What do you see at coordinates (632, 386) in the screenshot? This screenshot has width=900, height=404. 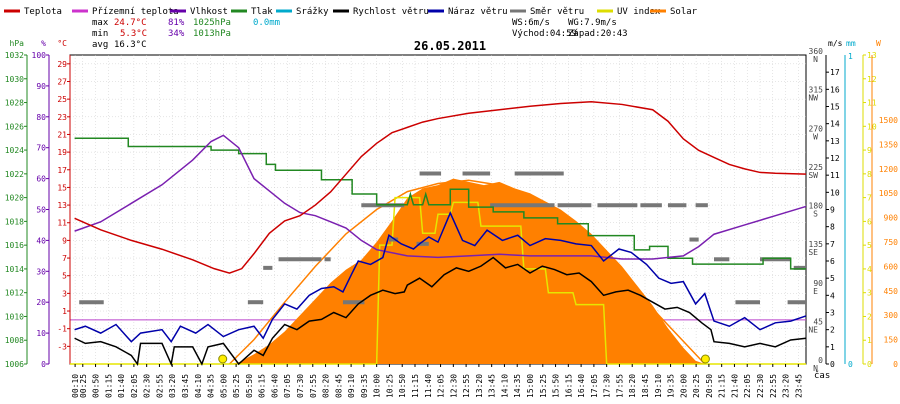 I see `x-tick-label: 18:20` at bounding box center [632, 386].